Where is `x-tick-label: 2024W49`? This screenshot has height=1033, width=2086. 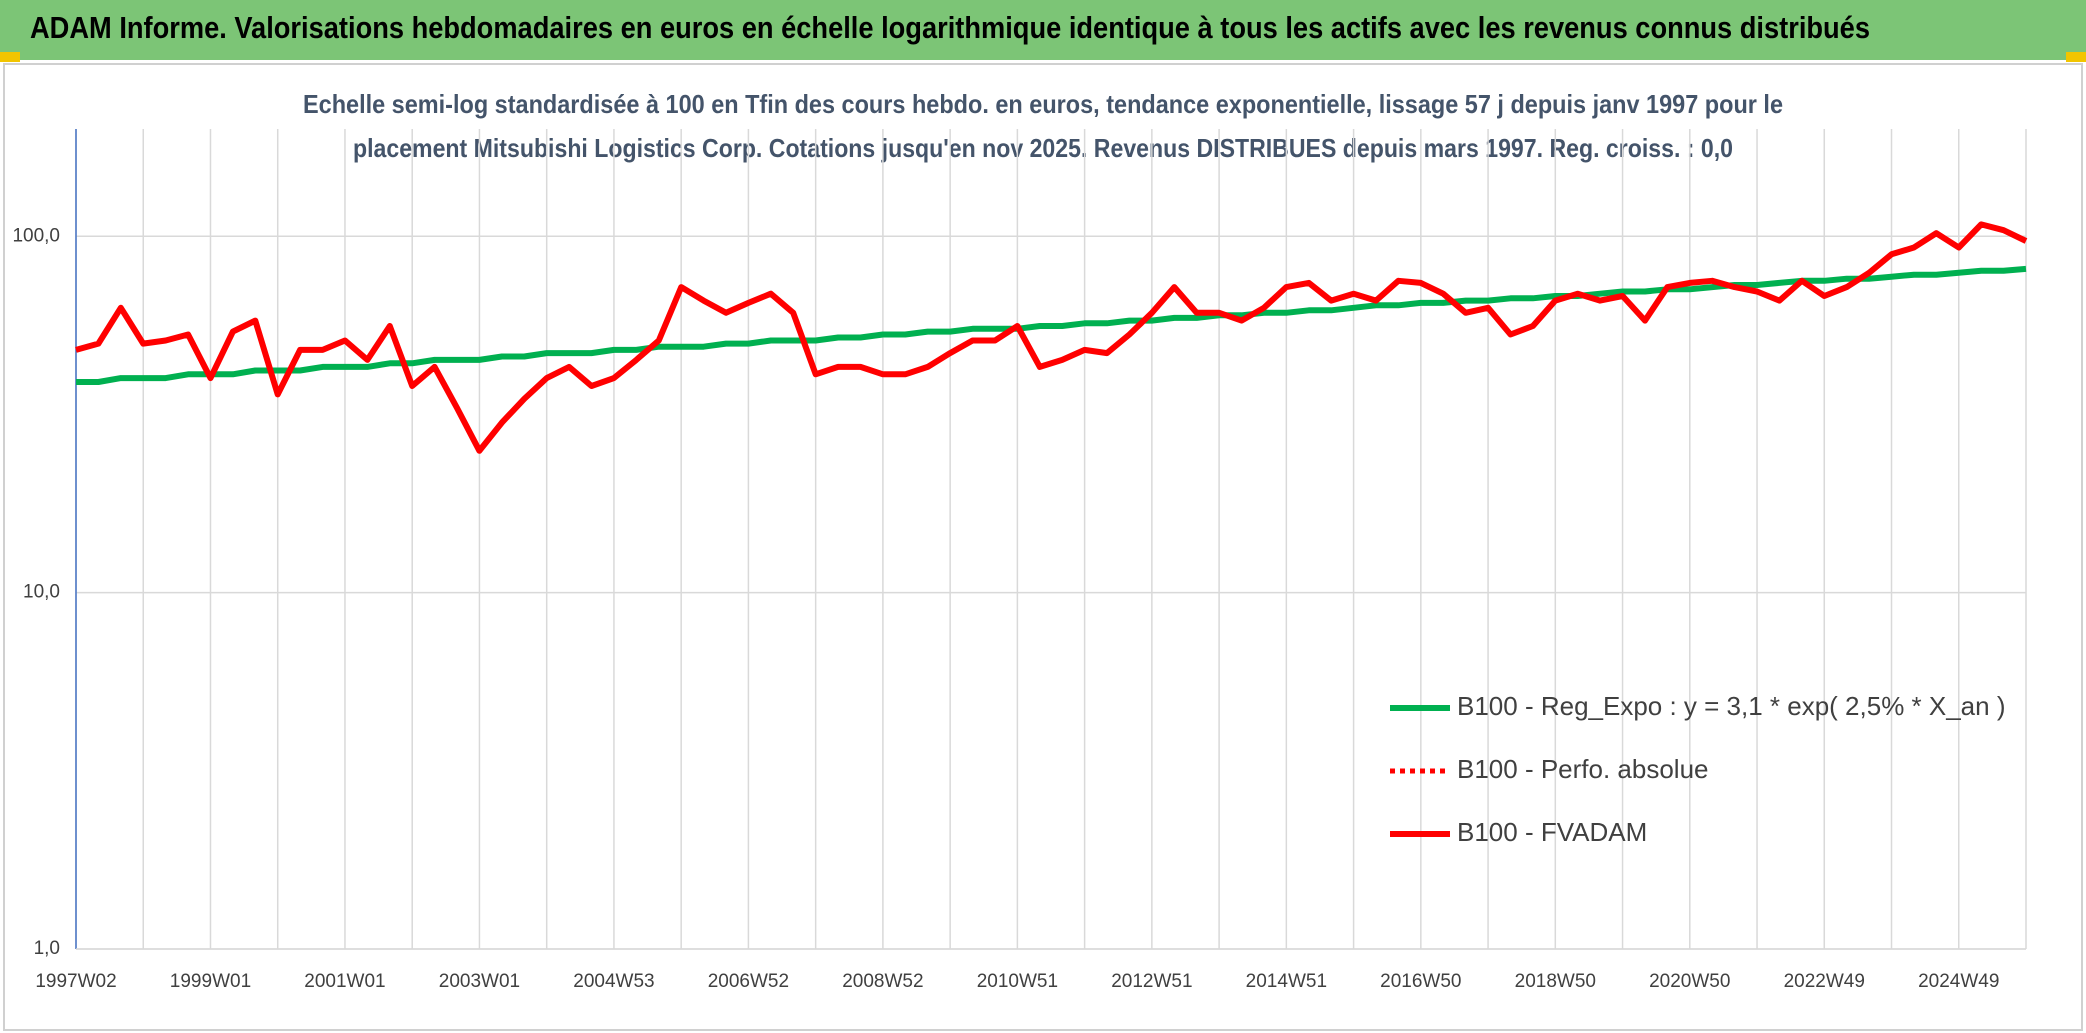 x-tick-label: 2024W49 is located at coordinates (1958, 981).